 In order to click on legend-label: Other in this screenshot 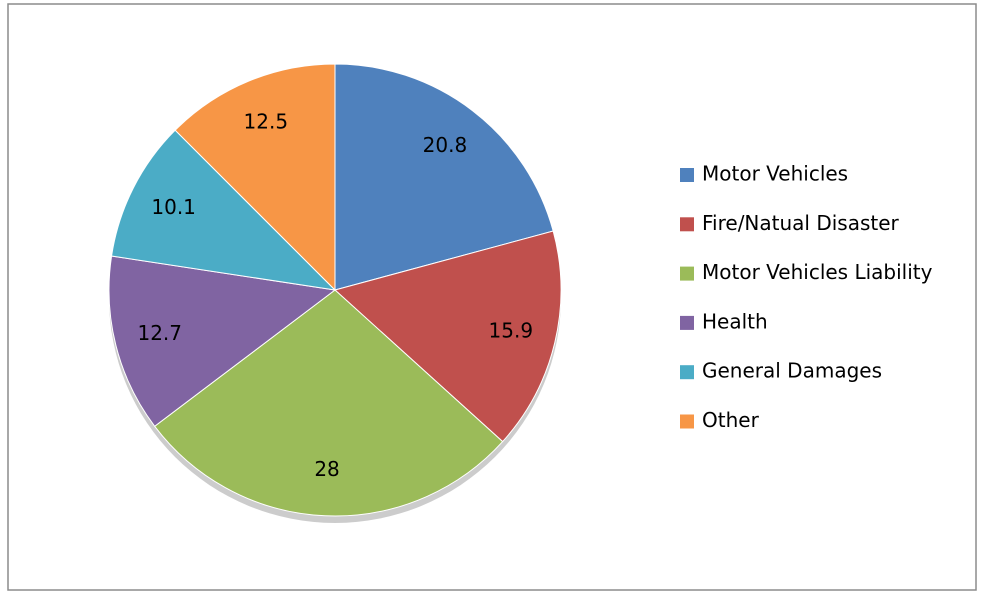, I will do `click(731, 420)`.